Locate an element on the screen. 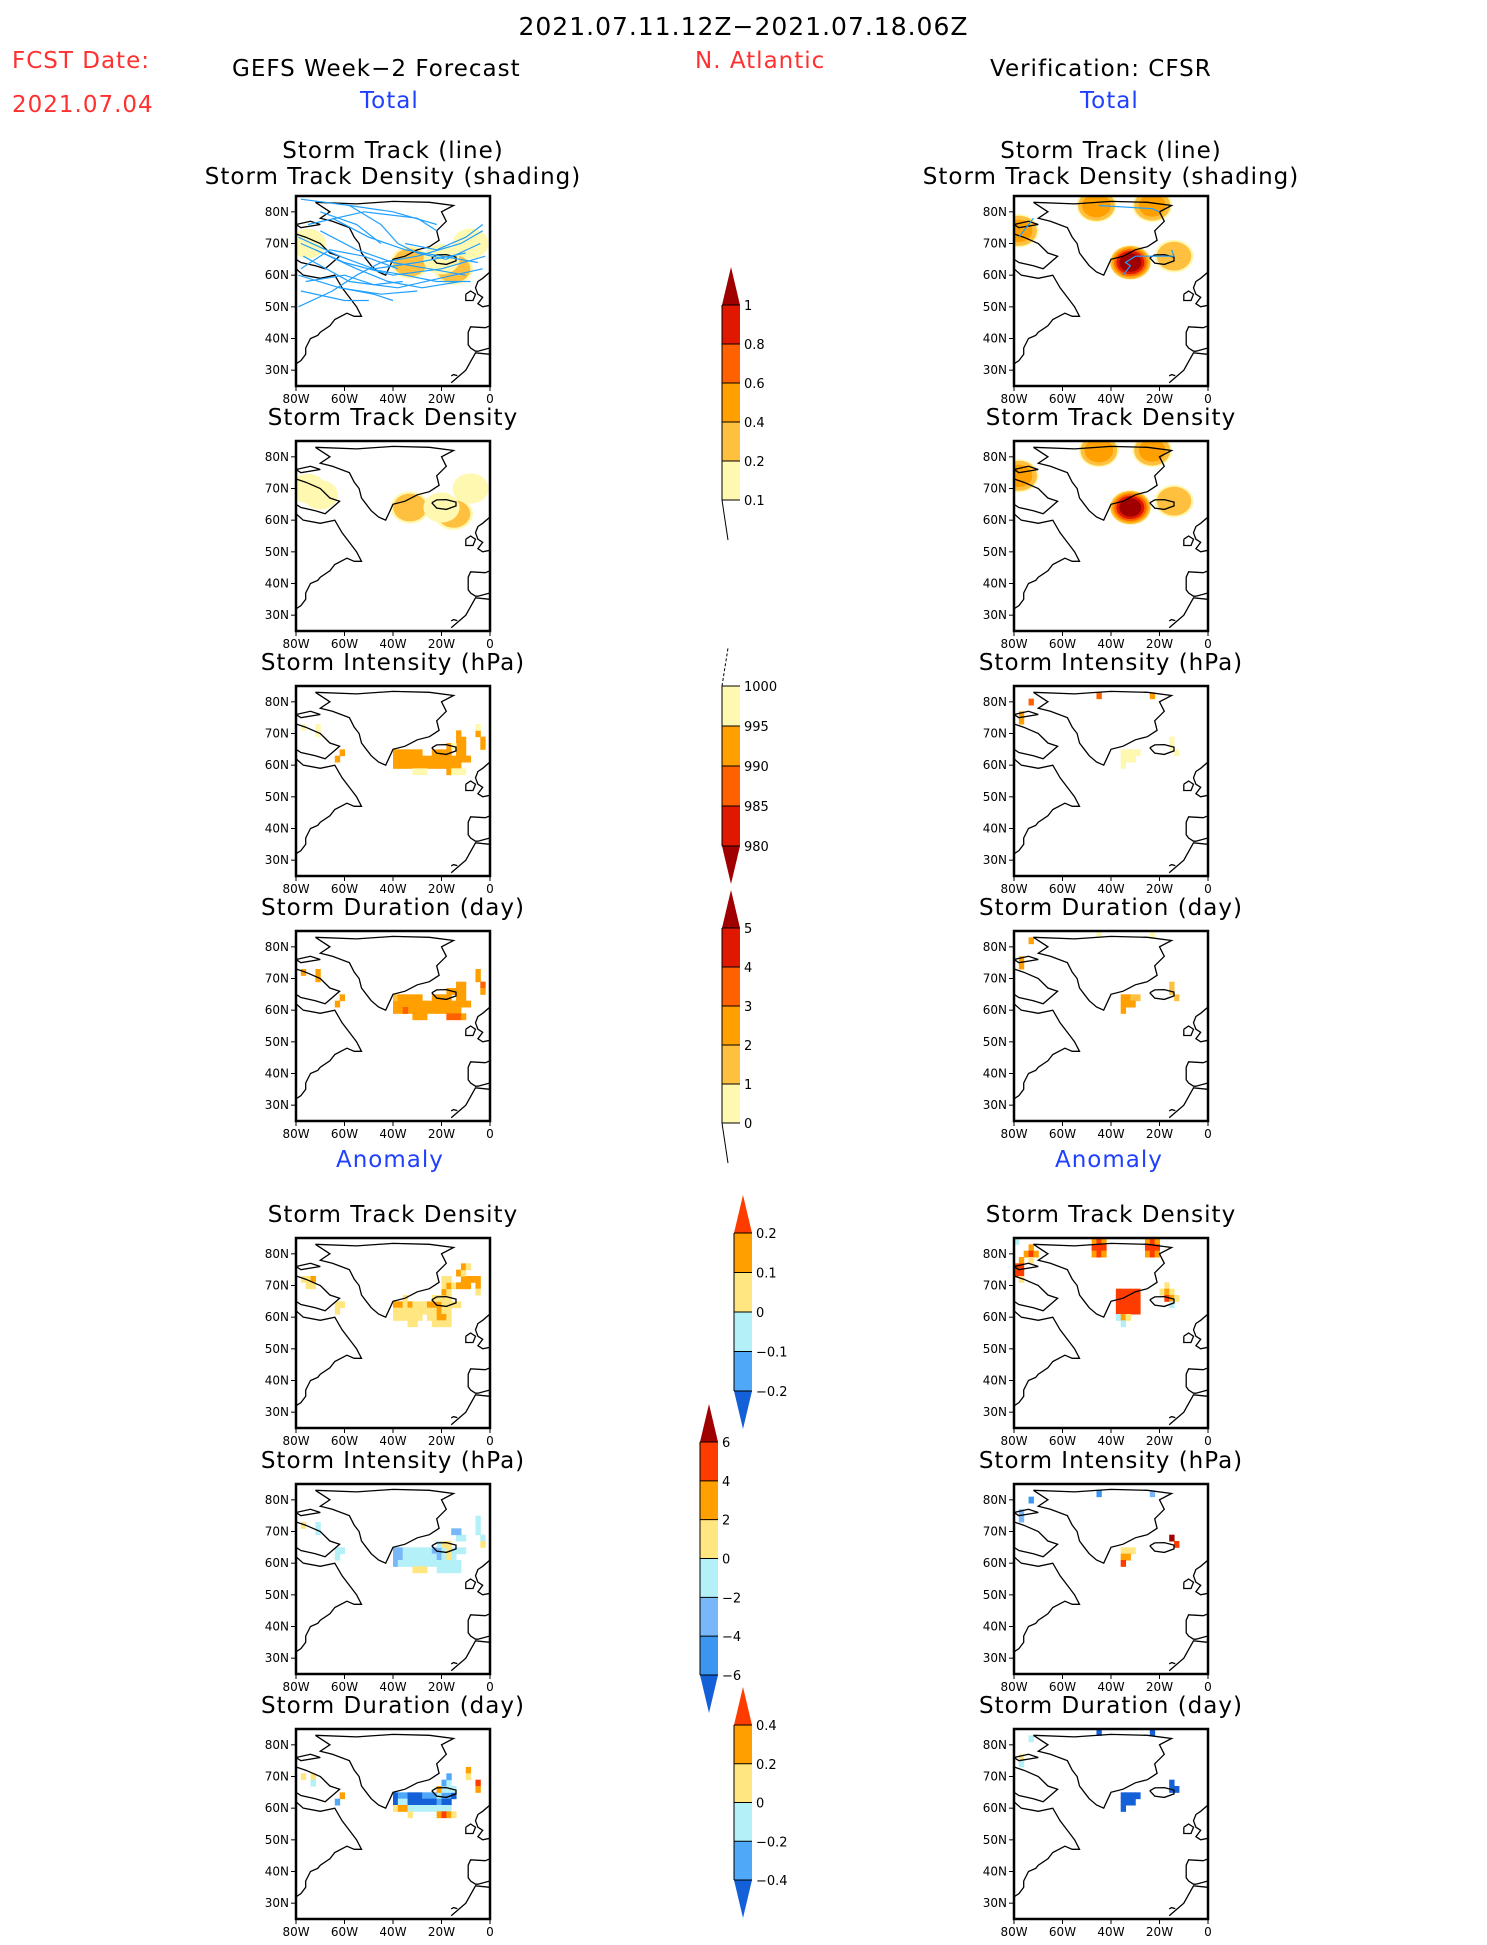 The height and width of the screenshot is (1945, 1487). anomaly-label-left: Anomaly is located at coordinates (390, 1160).